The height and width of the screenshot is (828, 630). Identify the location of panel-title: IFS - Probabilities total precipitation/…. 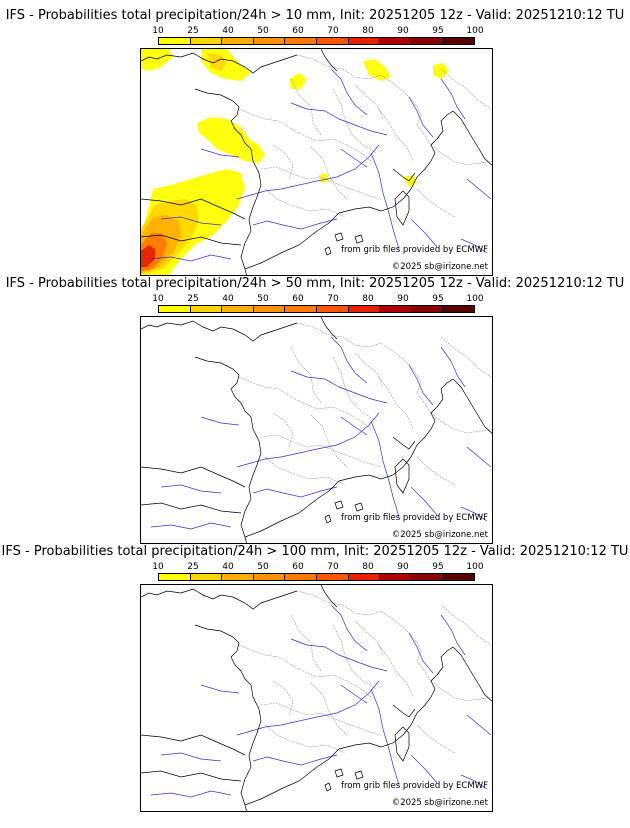
(315, 551).